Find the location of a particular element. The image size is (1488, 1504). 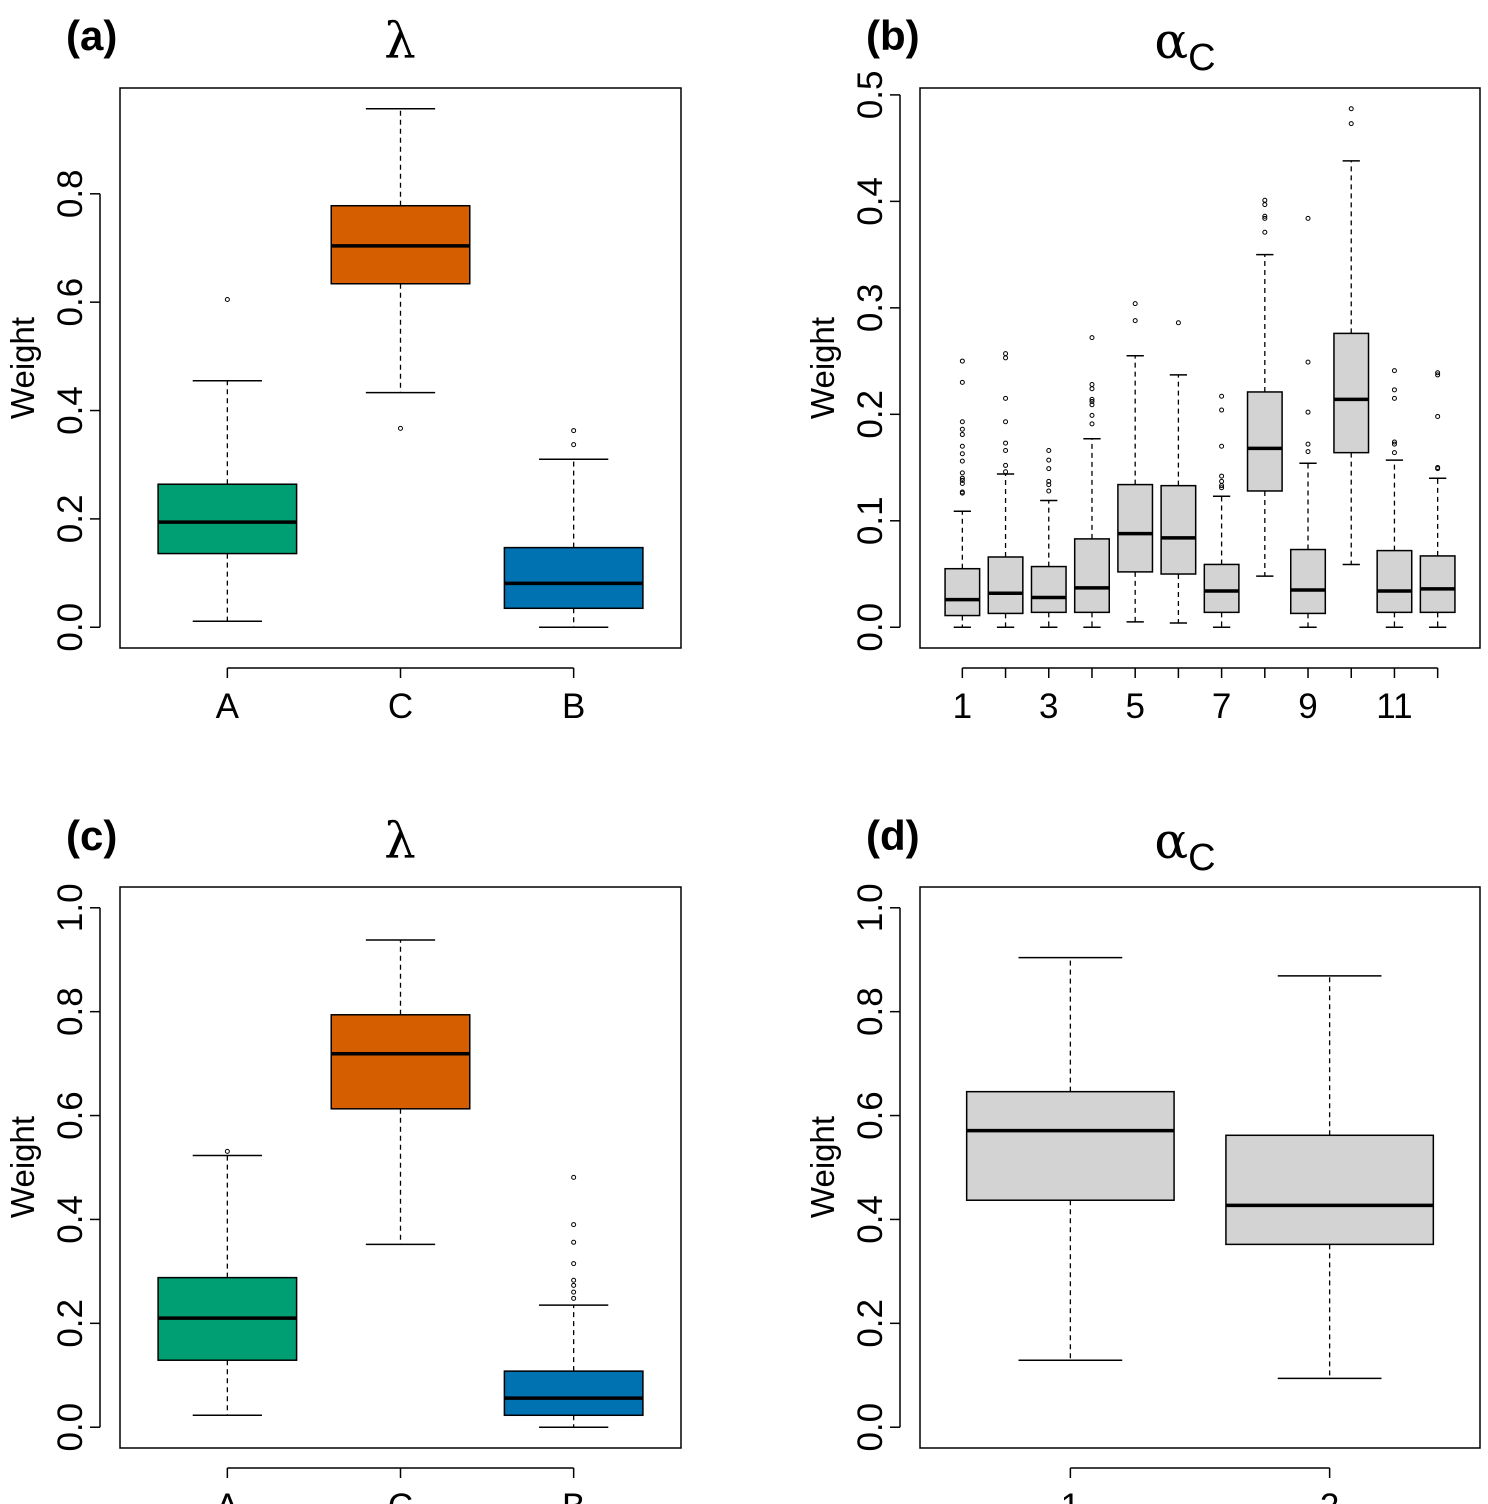

x-tick-label: 1 is located at coordinates (962, 706).